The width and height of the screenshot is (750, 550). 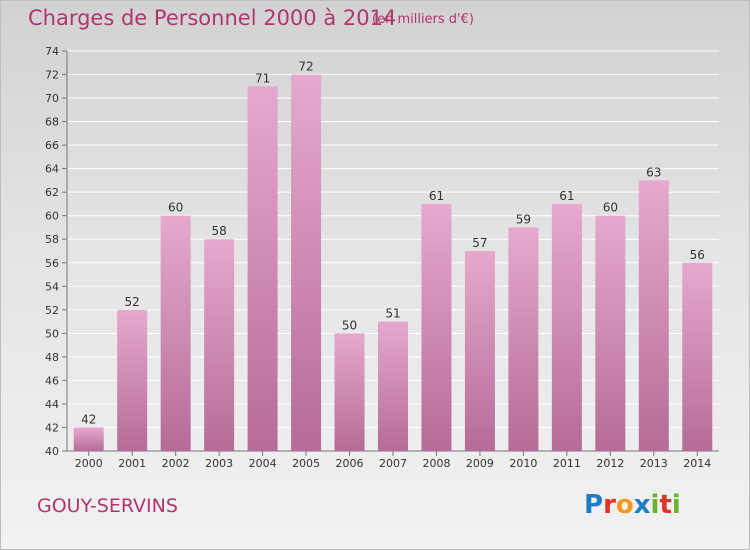 What do you see at coordinates (594, 505) in the screenshot?
I see `logo-letter: P` at bounding box center [594, 505].